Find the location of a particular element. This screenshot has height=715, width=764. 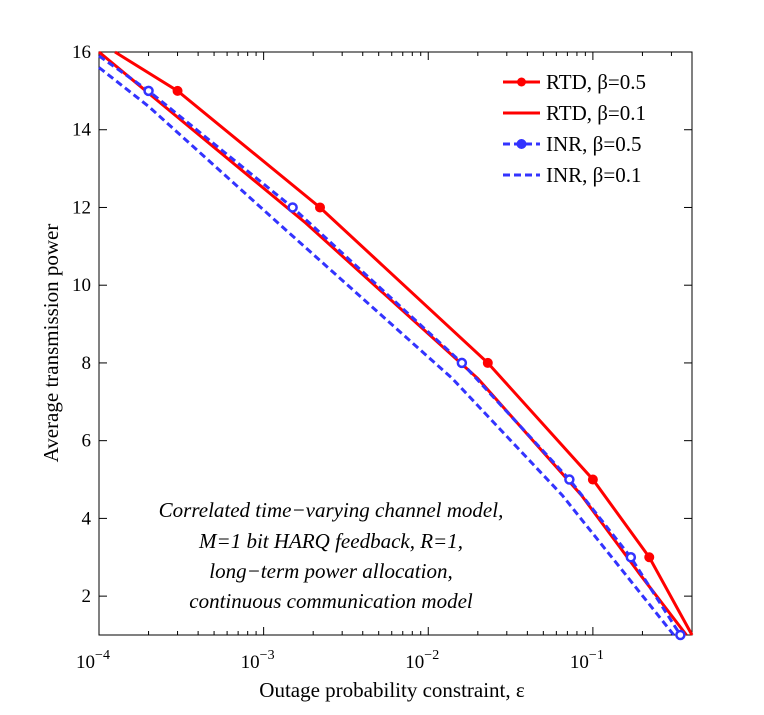

y-tick-label: 14 is located at coordinates (82, 130).